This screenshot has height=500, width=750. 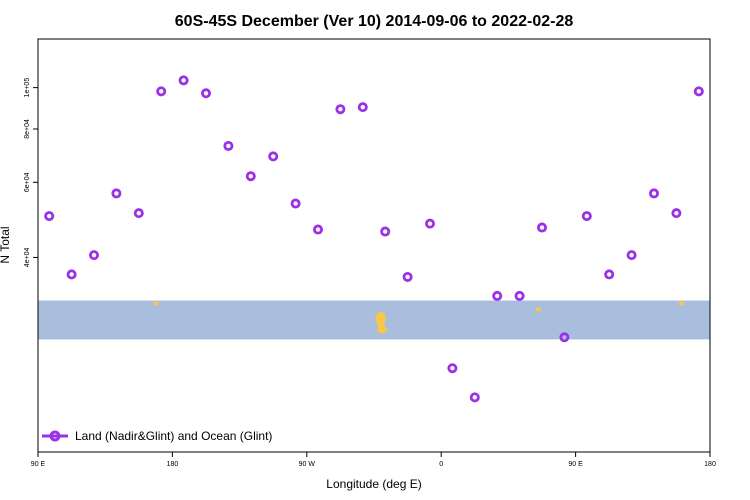 I want to click on y-tick-label: 6e+04, so click(x=27, y=182).